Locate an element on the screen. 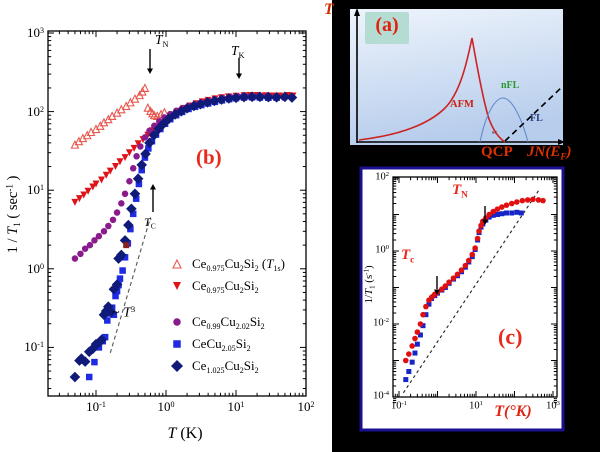  fl-crossover-dashed-line is located at coordinates (533, 114).